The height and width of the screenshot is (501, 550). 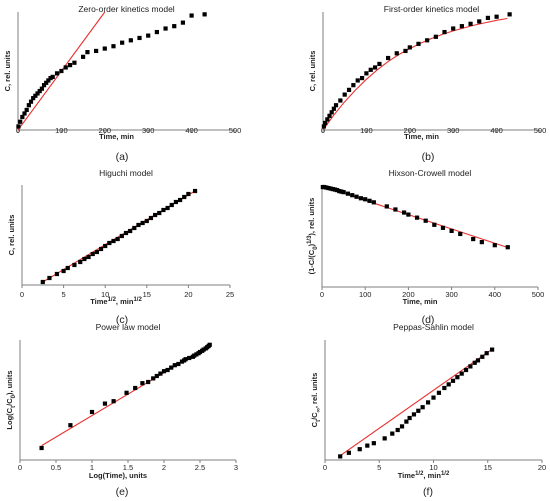 What do you see at coordinates (432, 9) in the screenshot?
I see `chart-title: First-order kinetics model` at bounding box center [432, 9].